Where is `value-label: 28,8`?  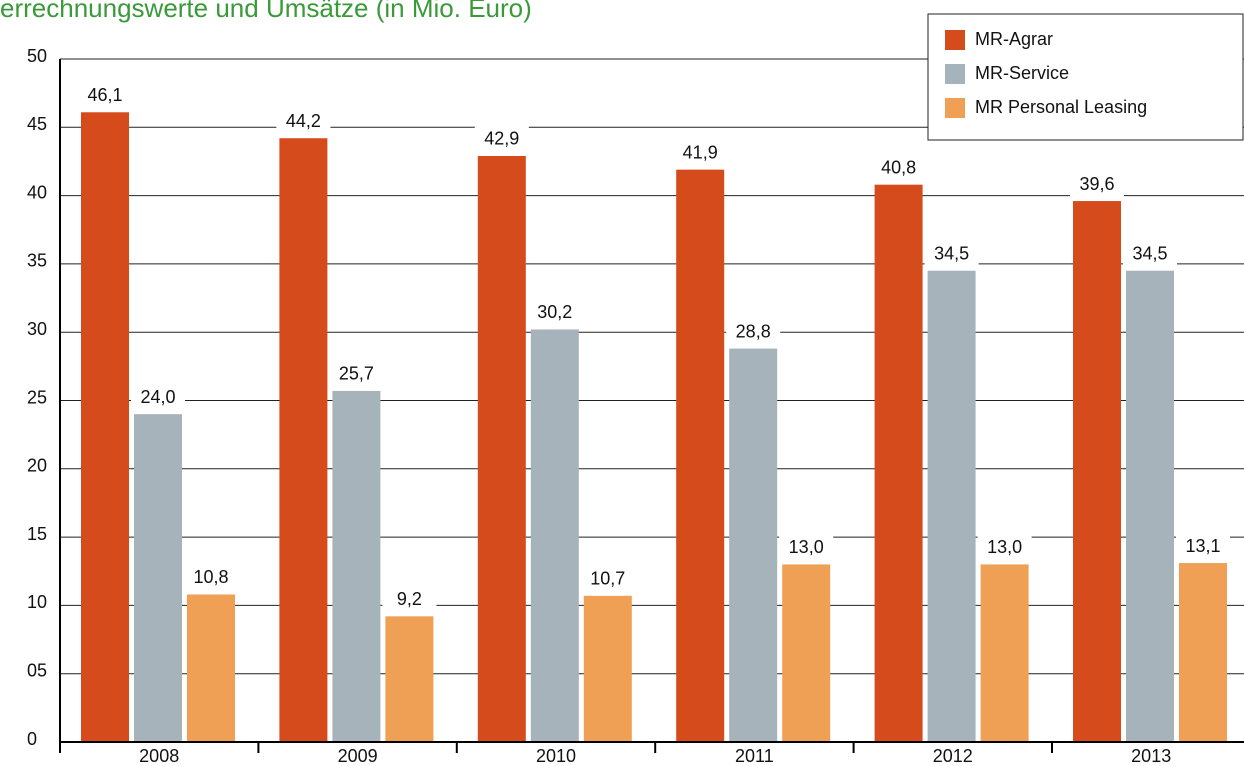 value-label: 28,8 is located at coordinates (753, 331).